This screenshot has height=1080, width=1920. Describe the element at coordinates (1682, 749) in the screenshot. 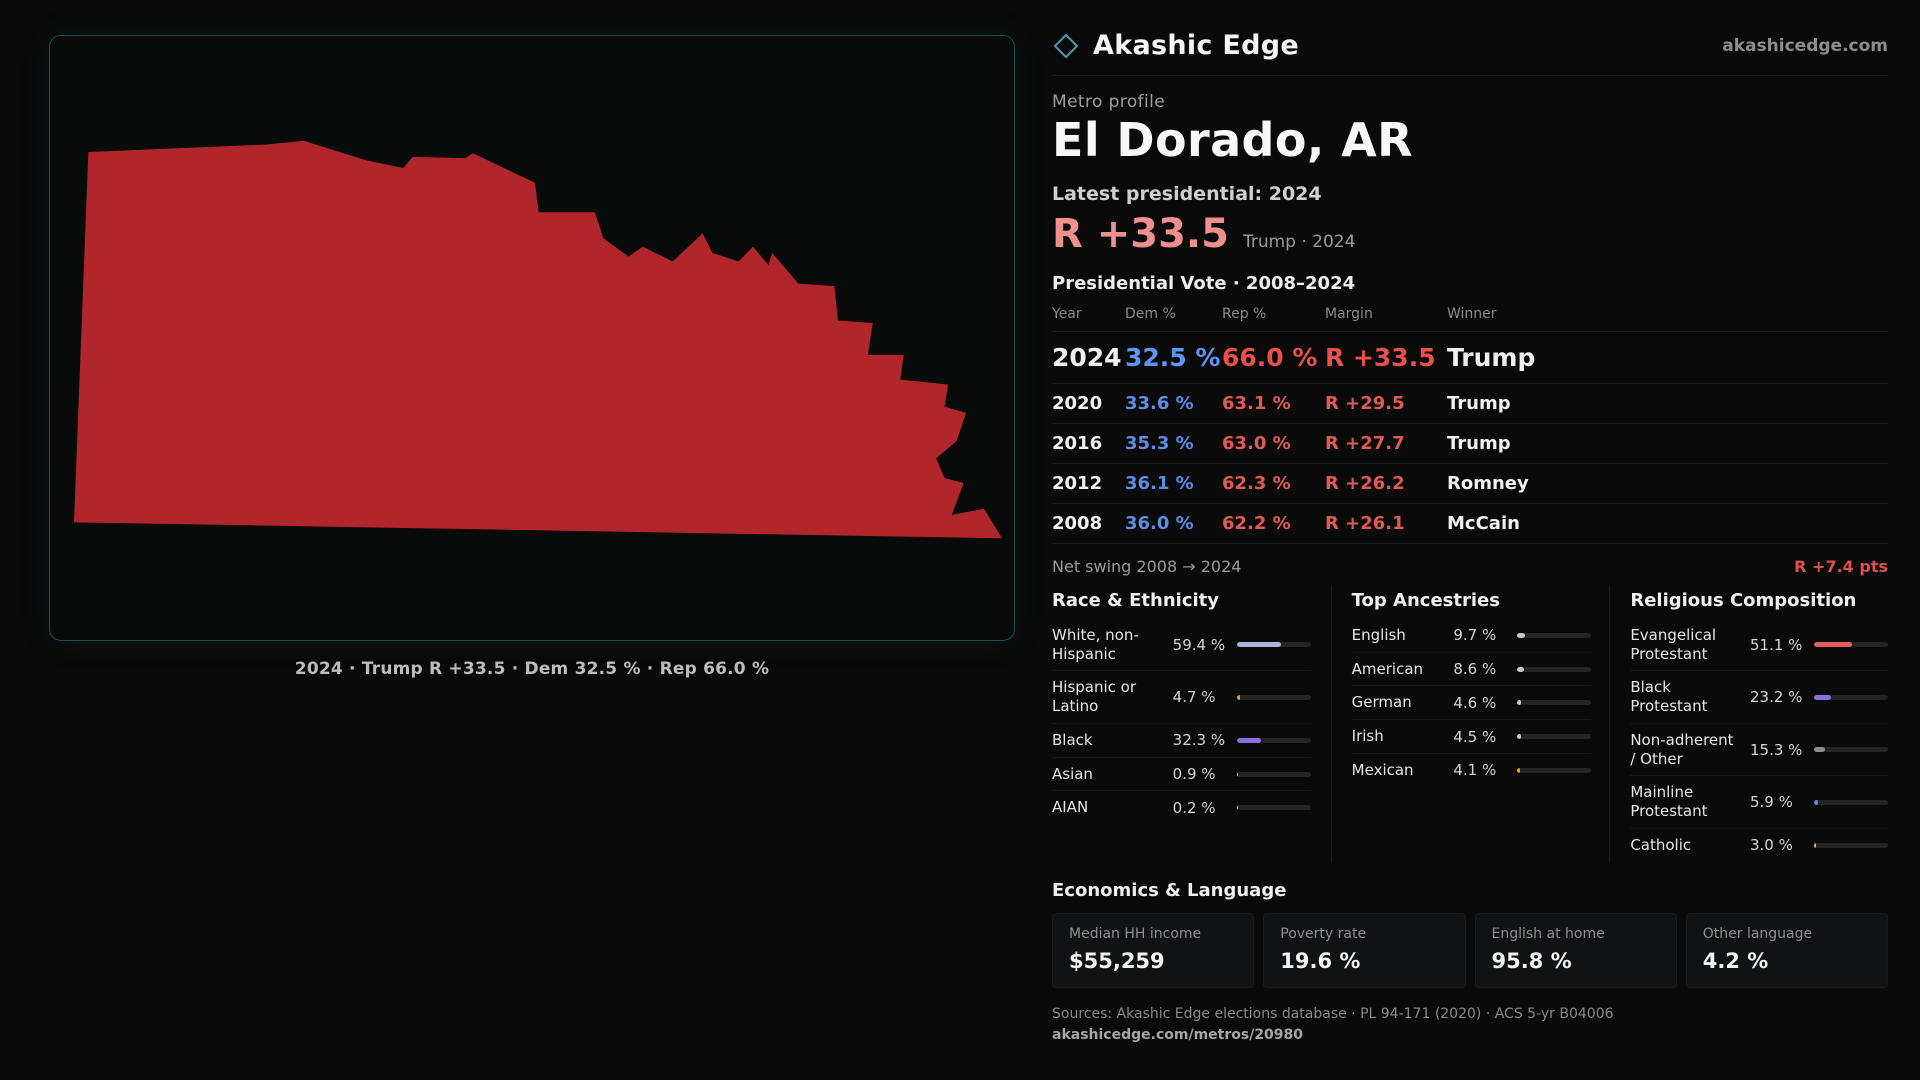

I see `stat-label: Non-adherent / Other` at that location.